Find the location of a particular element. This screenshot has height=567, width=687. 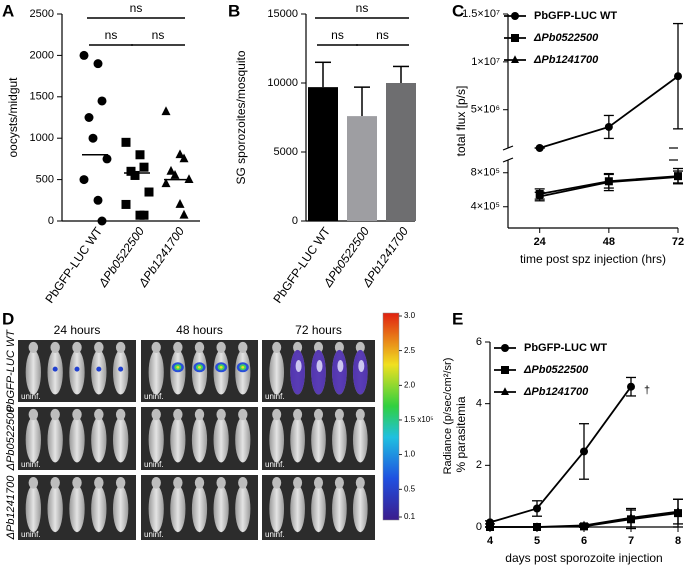

panel-label: A is located at coordinates (8, 10).